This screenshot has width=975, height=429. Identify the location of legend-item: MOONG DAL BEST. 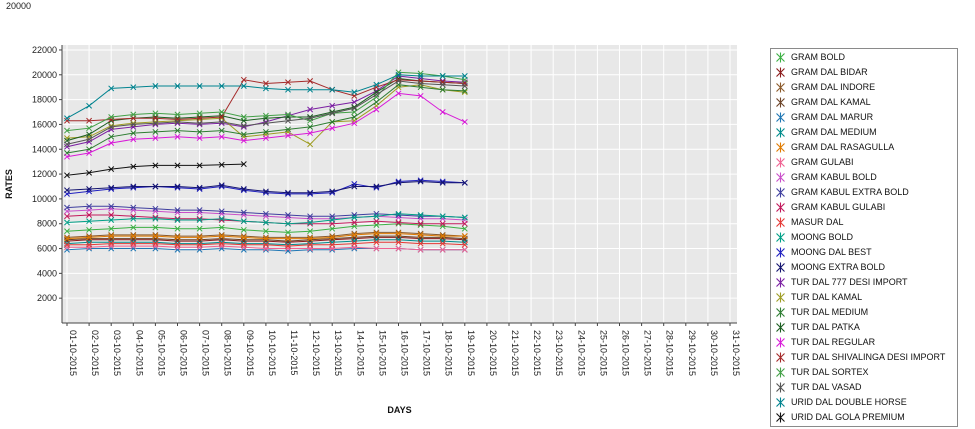
(864, 252).